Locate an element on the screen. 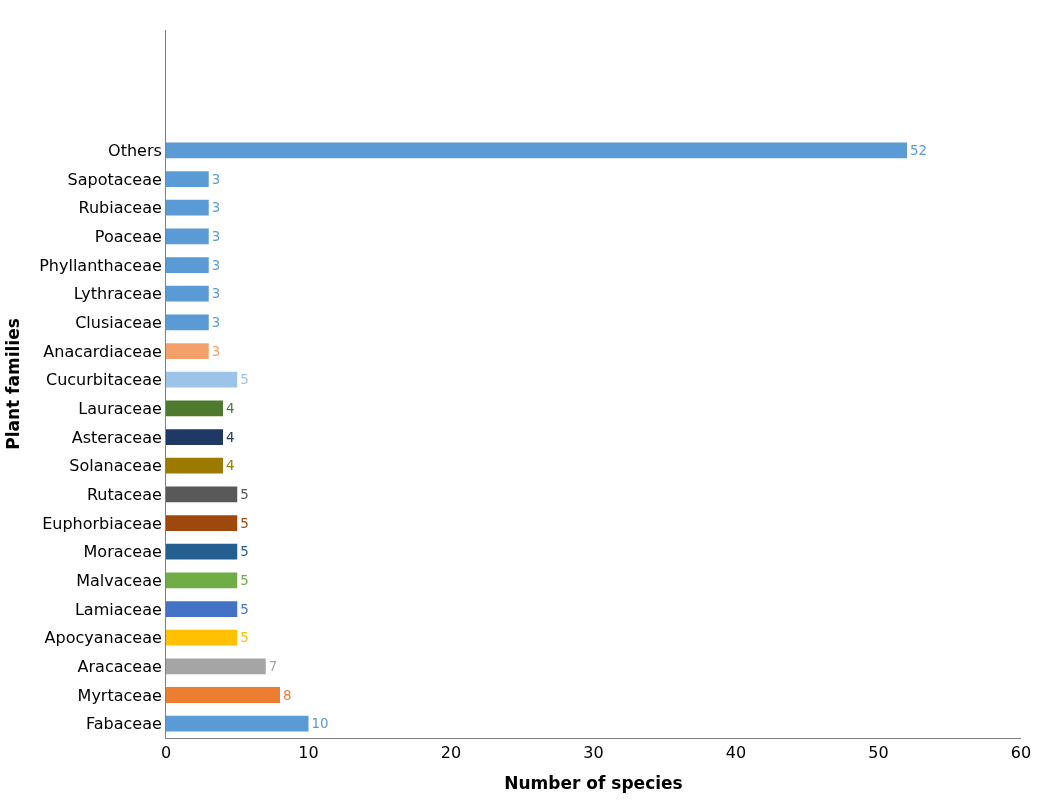 This screenshot has width=1051, height=801. x-tick-label: 10 is located at coordinates (308, 753).